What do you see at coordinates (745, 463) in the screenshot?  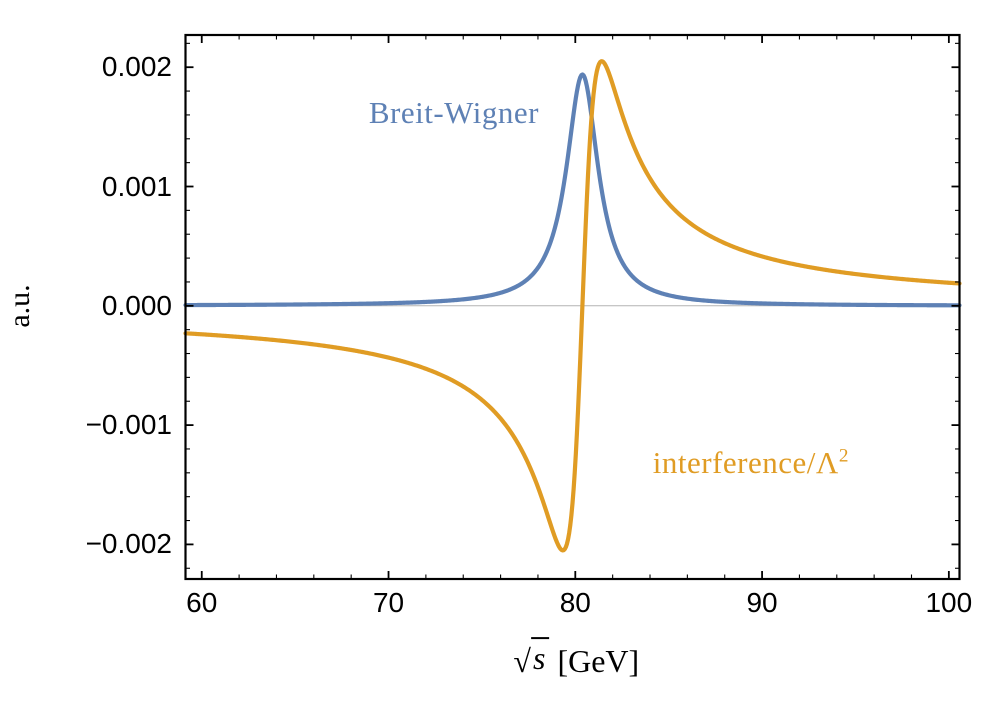 I see `series-label-interference-text: interference/Λ` at bounding box center [745, 463].